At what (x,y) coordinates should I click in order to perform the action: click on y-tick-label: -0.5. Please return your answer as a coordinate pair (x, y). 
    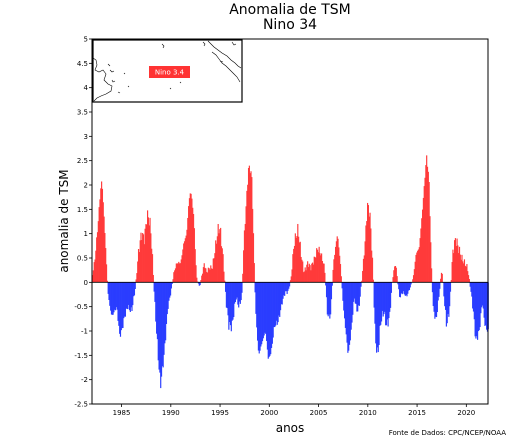
    Looking at the image, I should click on (81, 307).